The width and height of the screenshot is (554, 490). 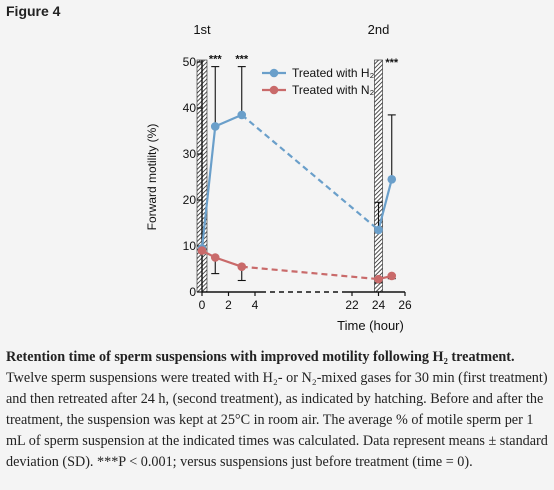 I want to click on x-tick-label: 22, so click(x=352, y=305).